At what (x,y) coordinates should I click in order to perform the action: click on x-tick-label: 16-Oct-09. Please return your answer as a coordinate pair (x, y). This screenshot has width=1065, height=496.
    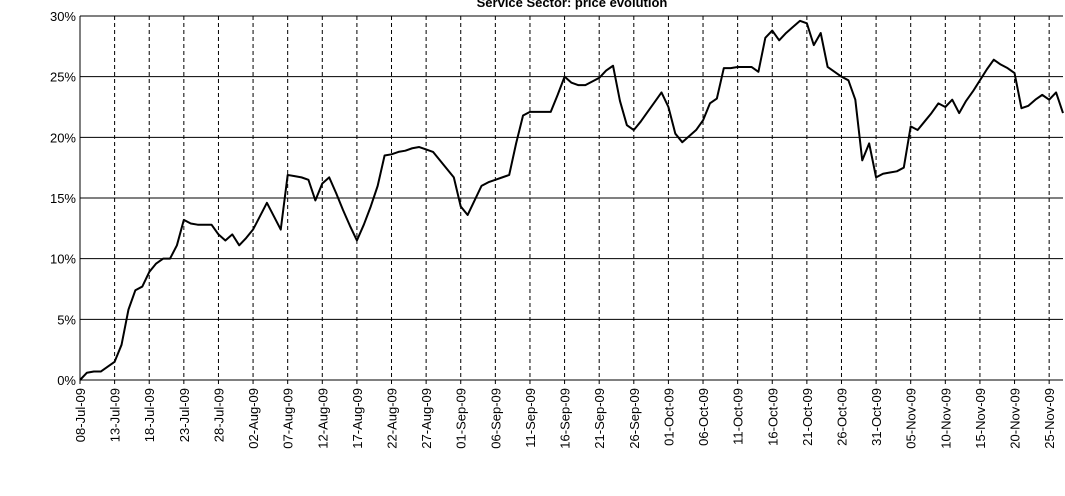
    Looking at the image, I should click on (772, 417).